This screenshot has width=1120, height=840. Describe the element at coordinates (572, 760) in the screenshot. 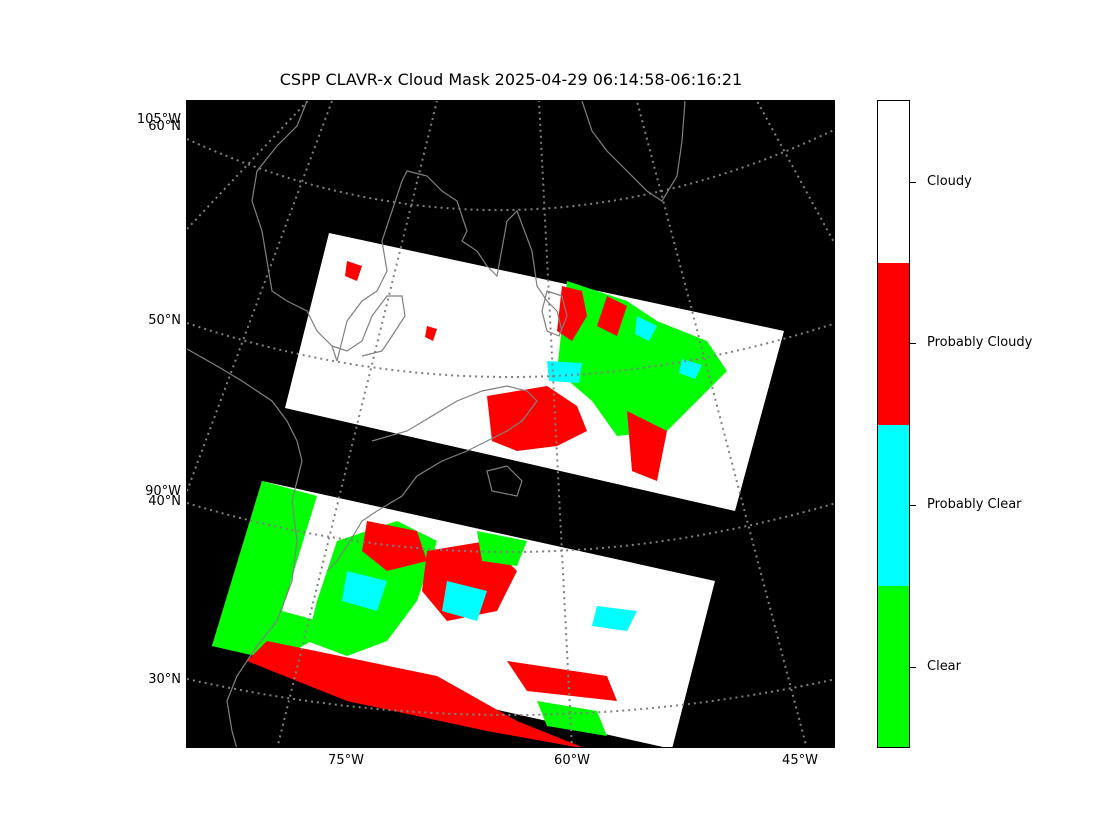

I see `lon-label-60w: 60°W` at that location.